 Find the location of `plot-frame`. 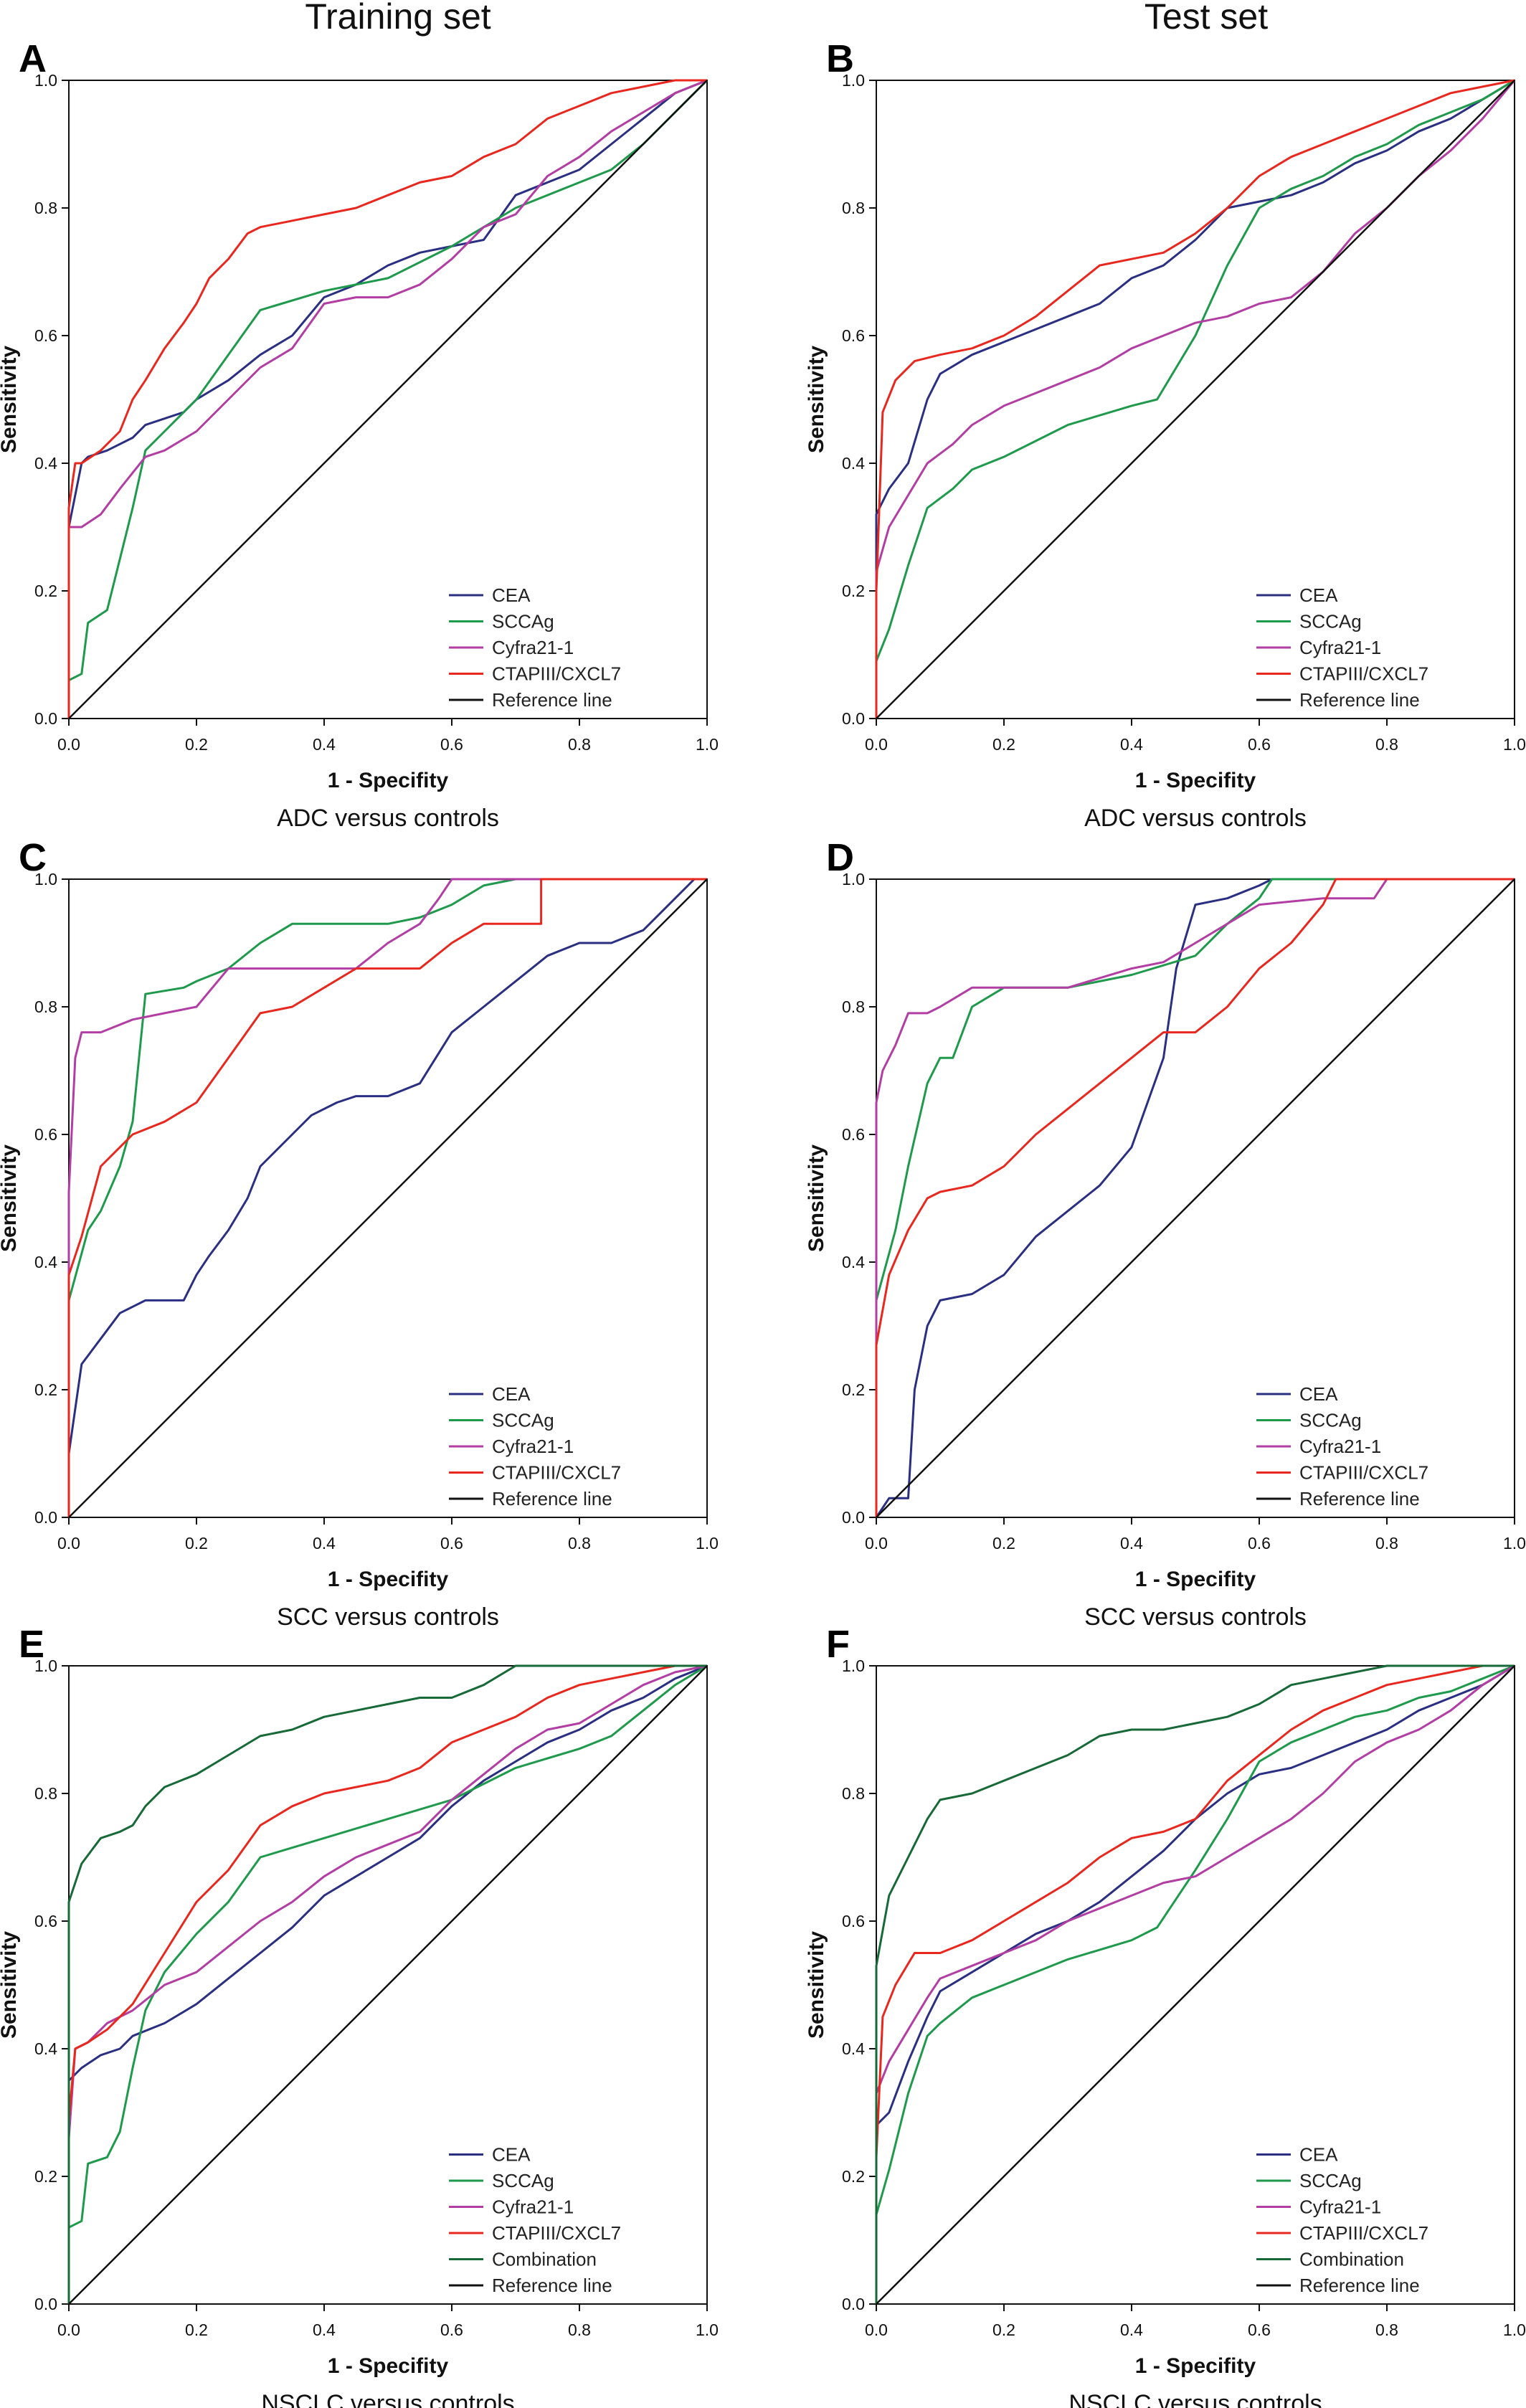

plot-frame is located at coordinates (388, 399).